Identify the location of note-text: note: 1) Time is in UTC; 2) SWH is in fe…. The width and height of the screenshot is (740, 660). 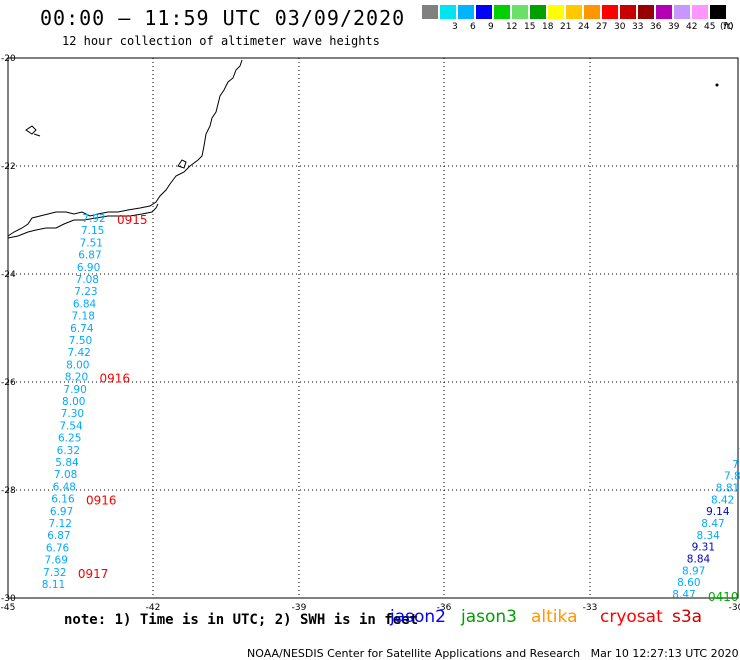
(241, 620).